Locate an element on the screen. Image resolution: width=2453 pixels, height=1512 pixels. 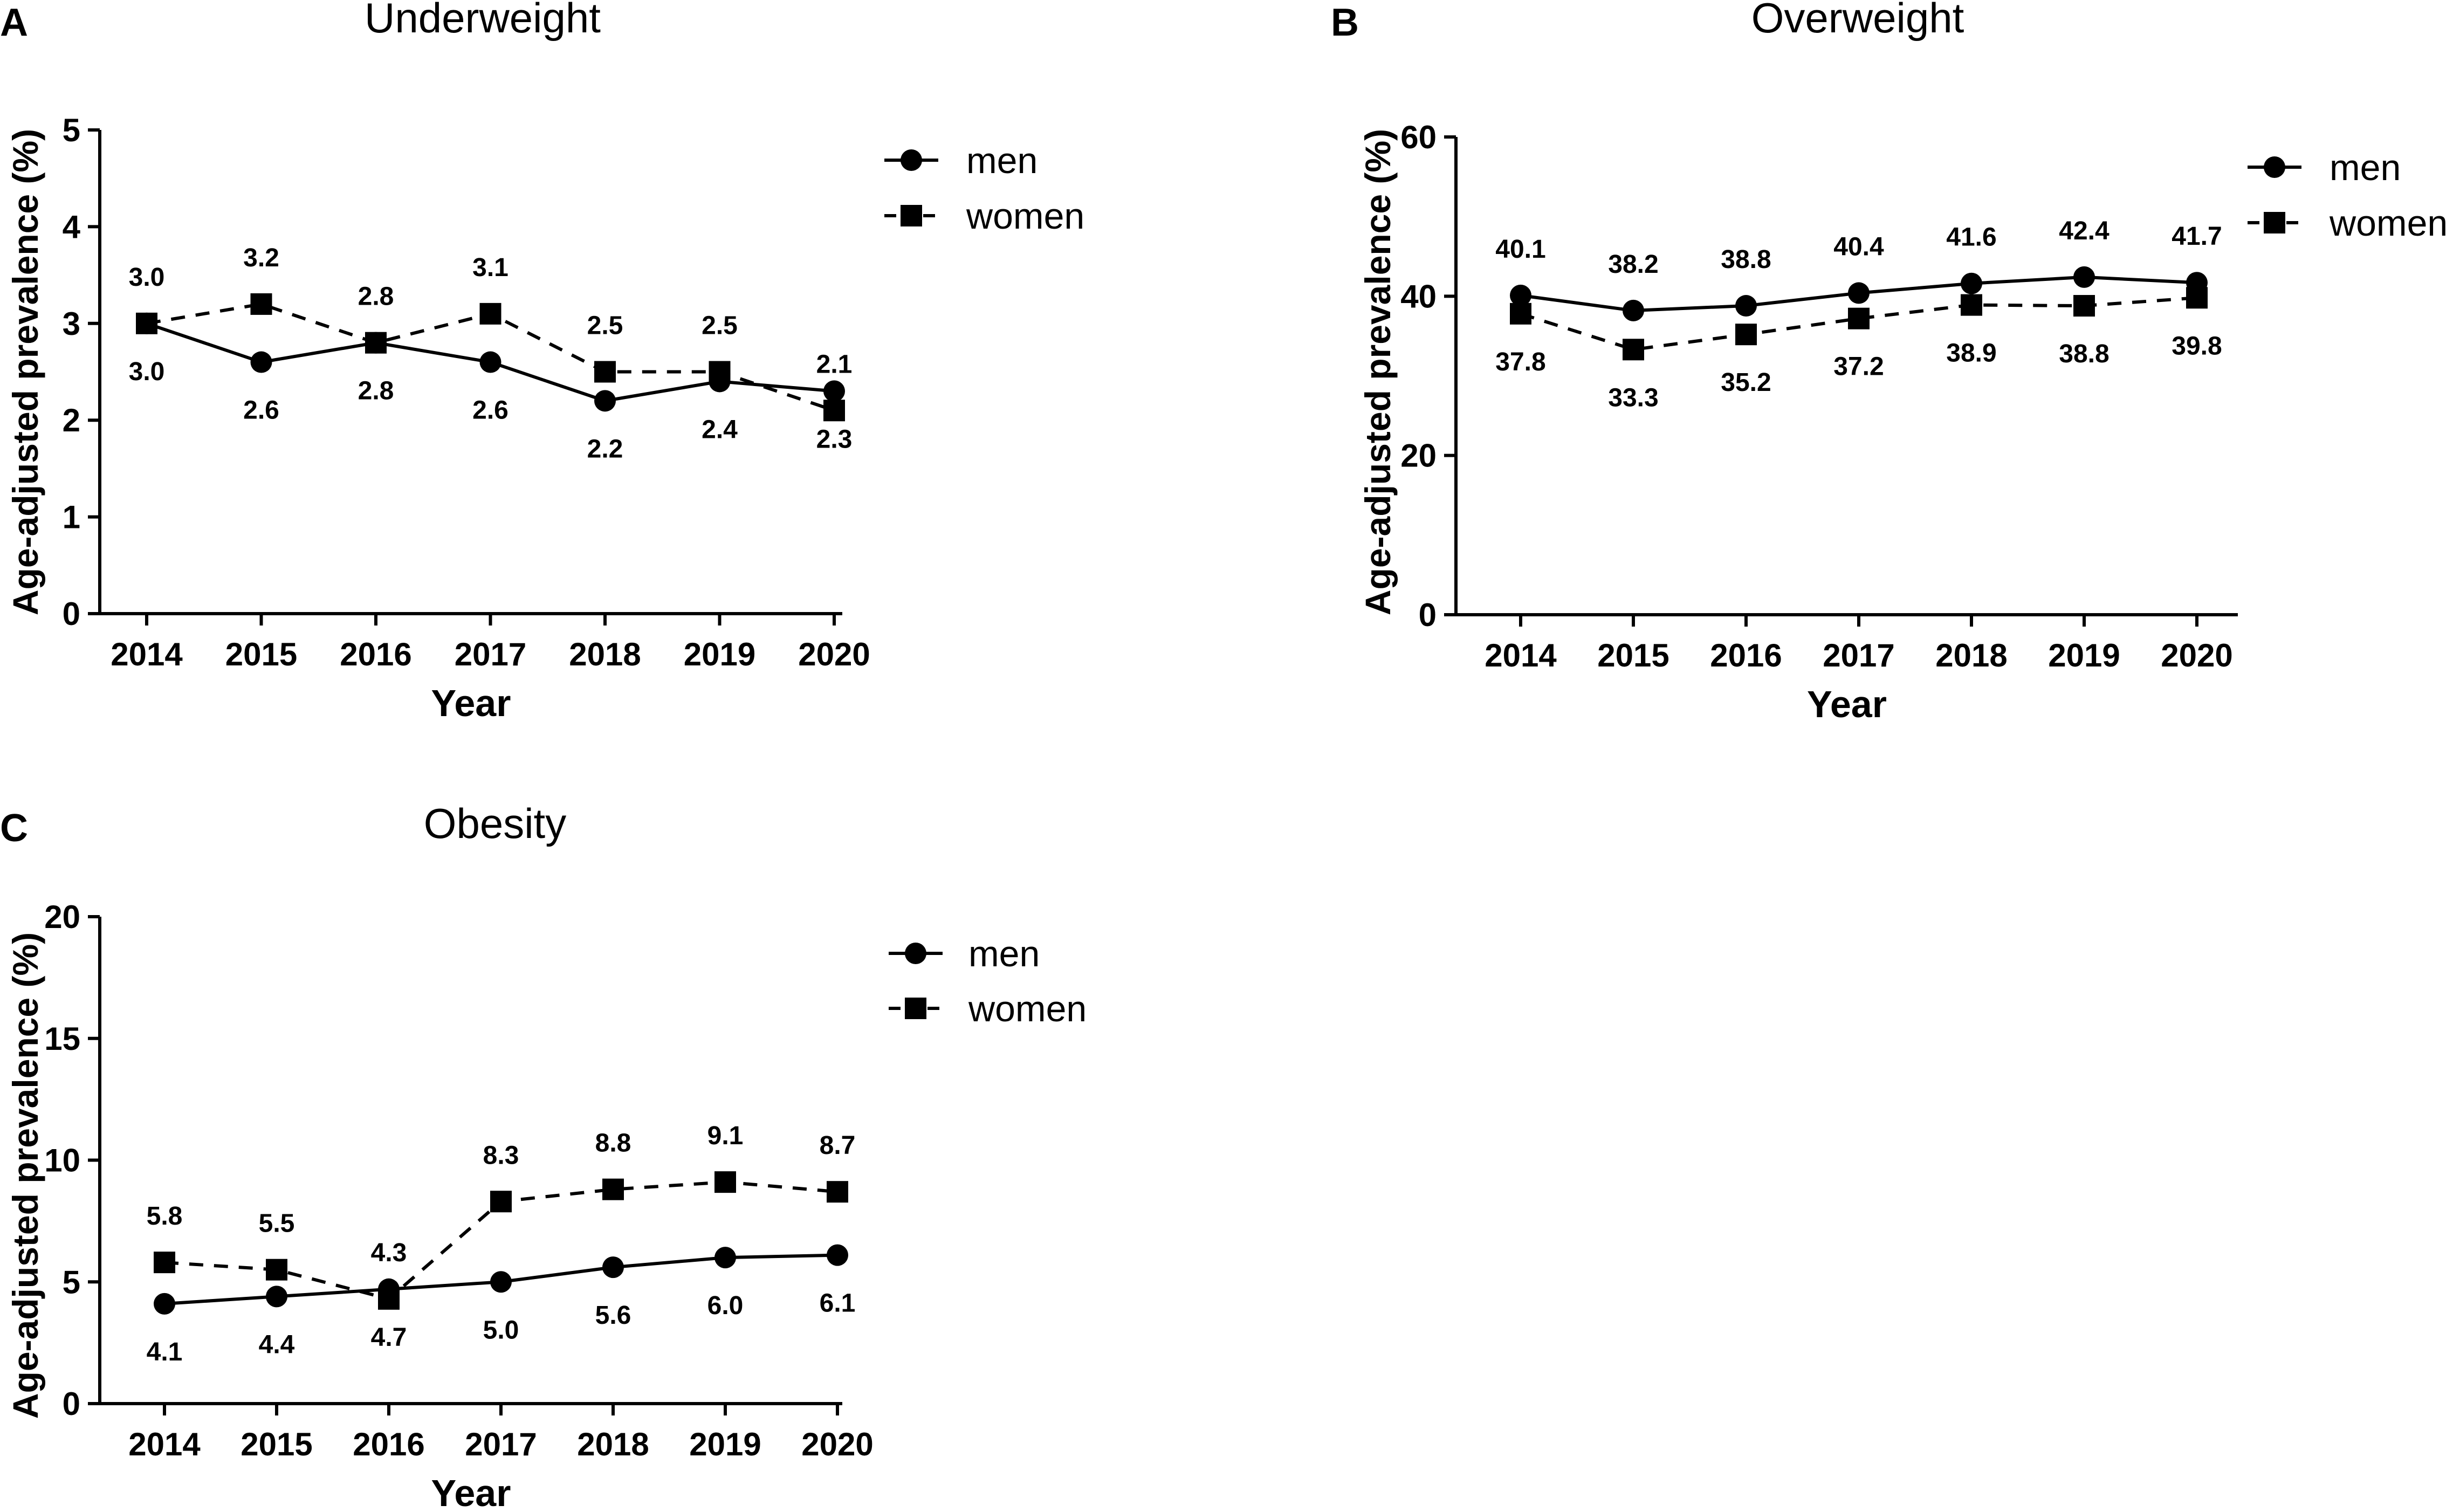
y-tick-label: 3 is located at coordinates (71, 324).